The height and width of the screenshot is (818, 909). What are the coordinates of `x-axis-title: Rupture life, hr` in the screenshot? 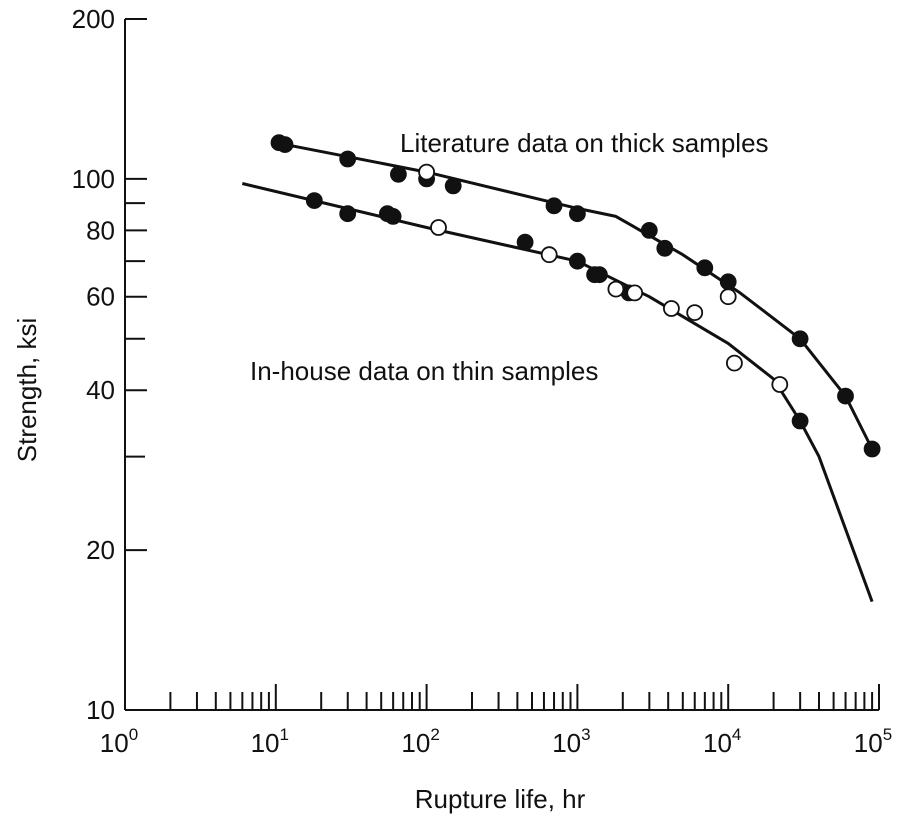 It's located at (500, 799).